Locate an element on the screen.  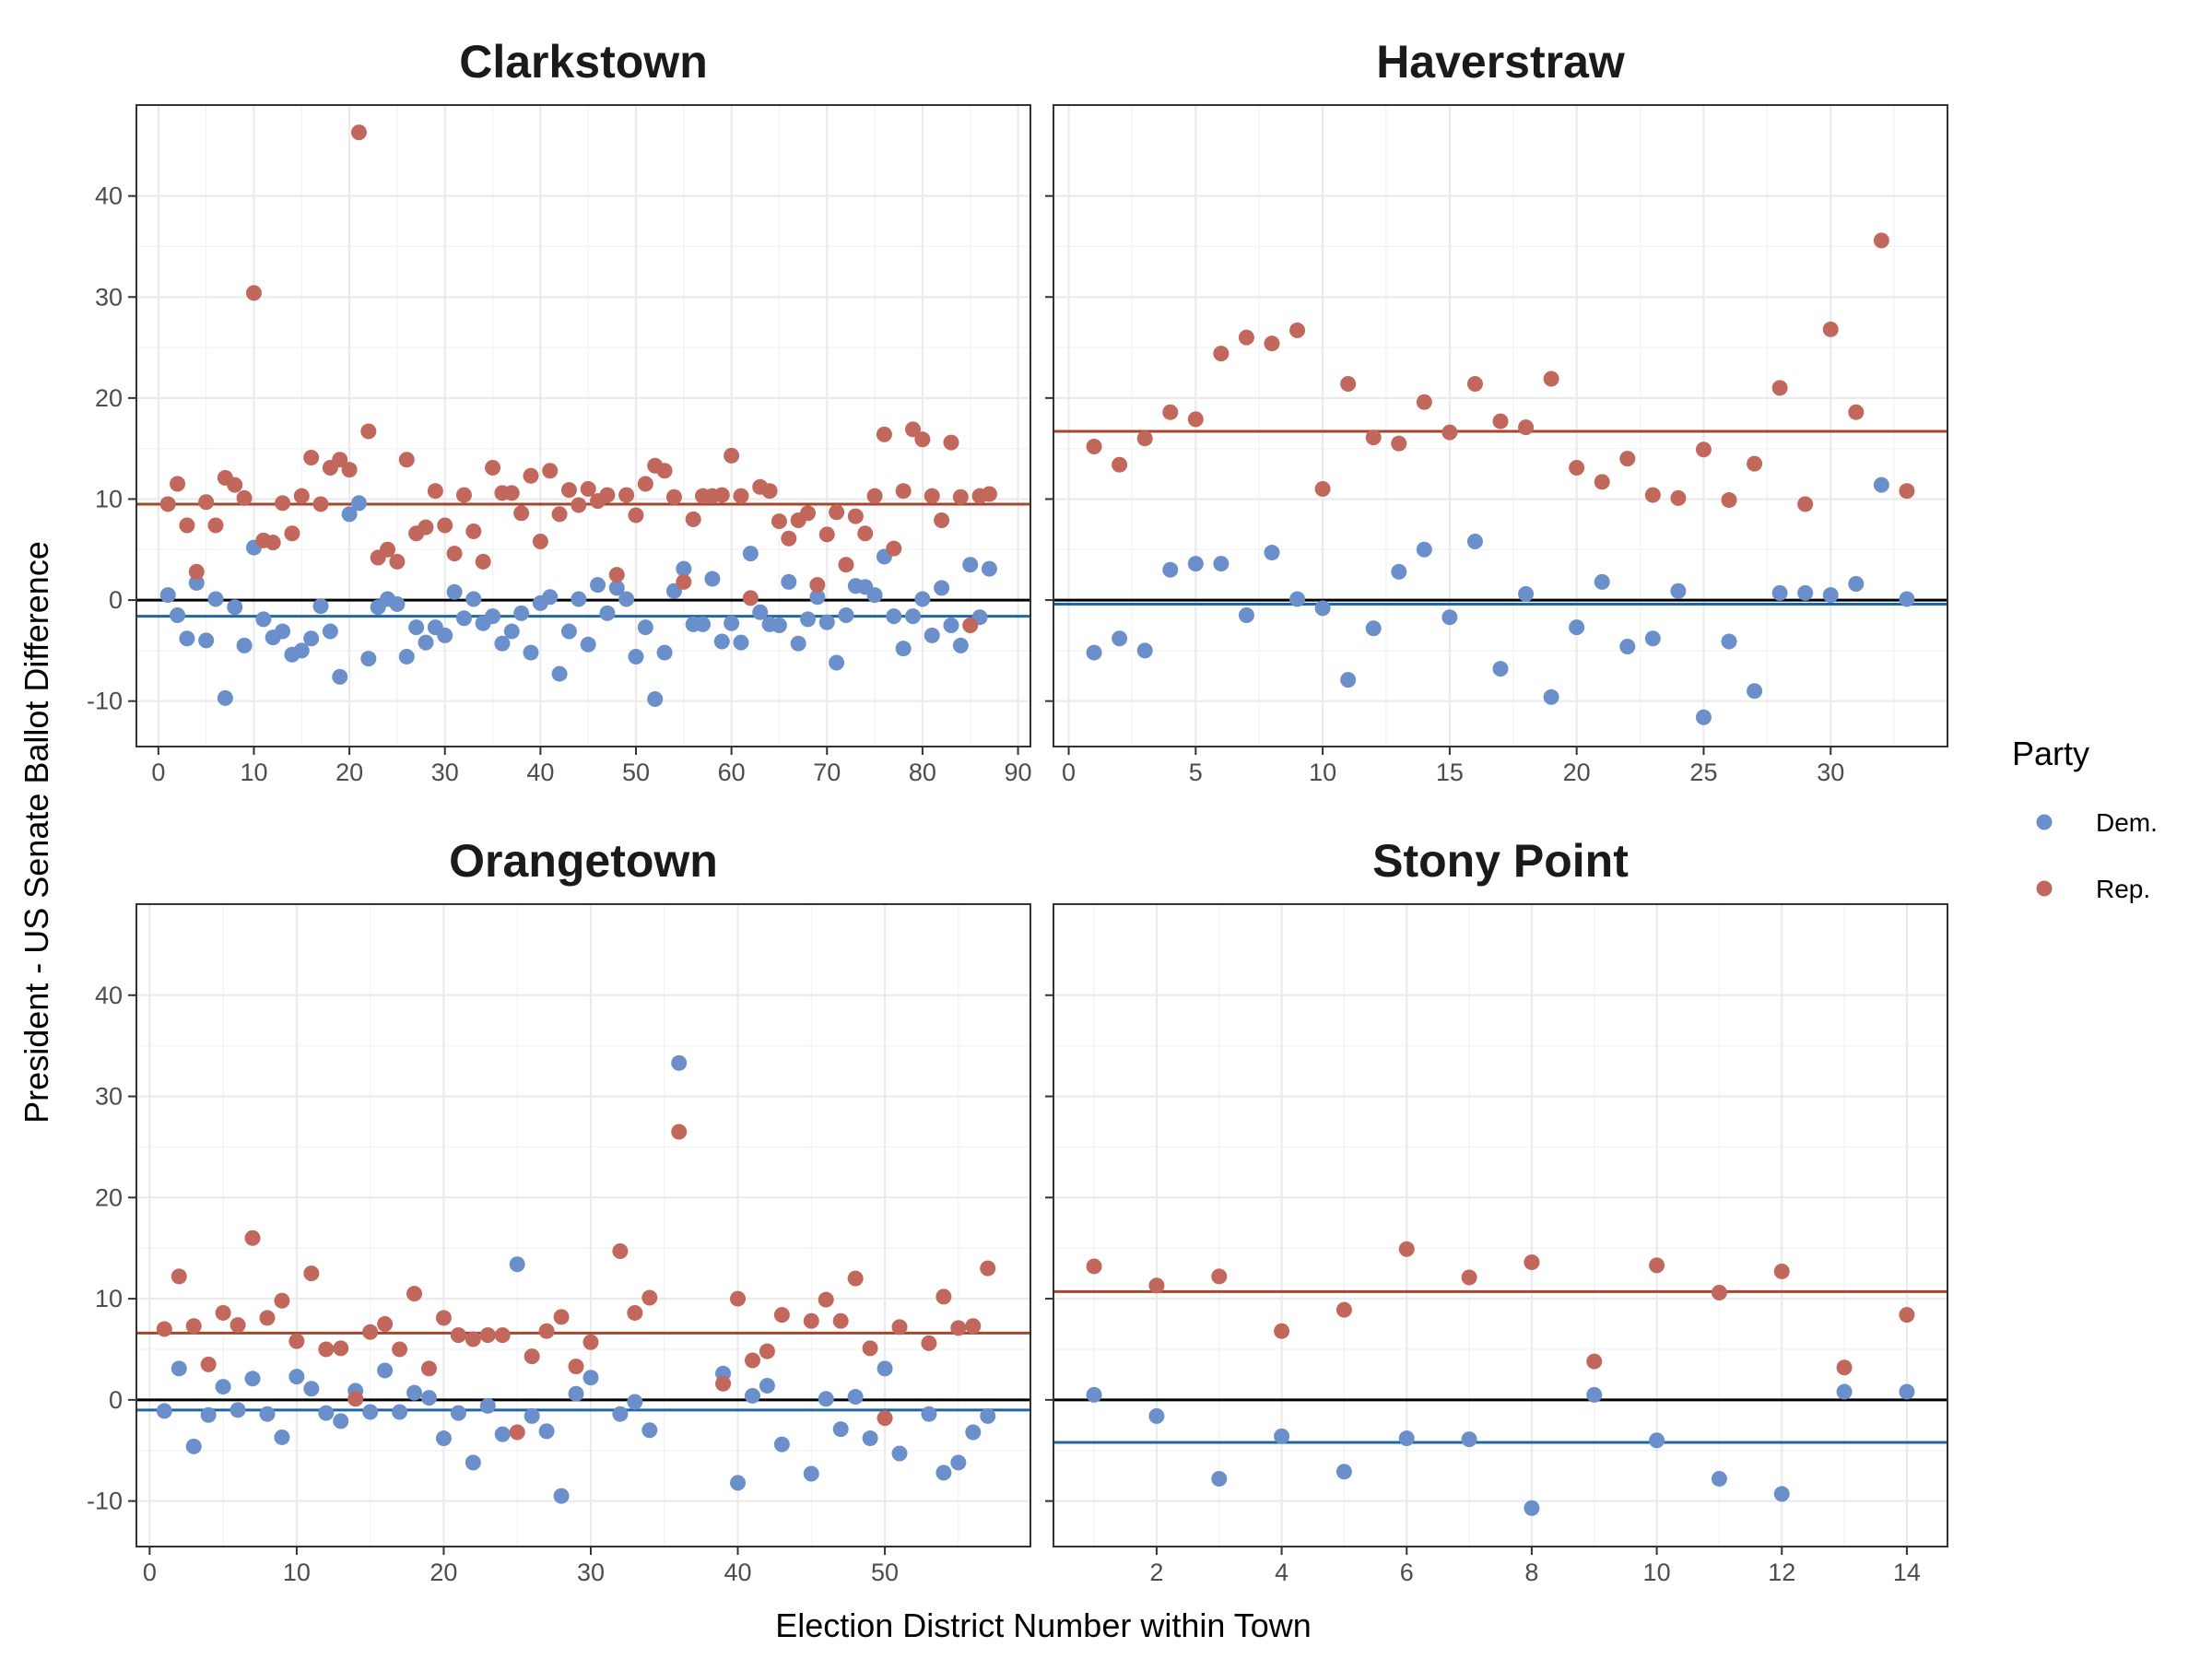
y-tick-label: 40 is located at coordinates (109, 196).